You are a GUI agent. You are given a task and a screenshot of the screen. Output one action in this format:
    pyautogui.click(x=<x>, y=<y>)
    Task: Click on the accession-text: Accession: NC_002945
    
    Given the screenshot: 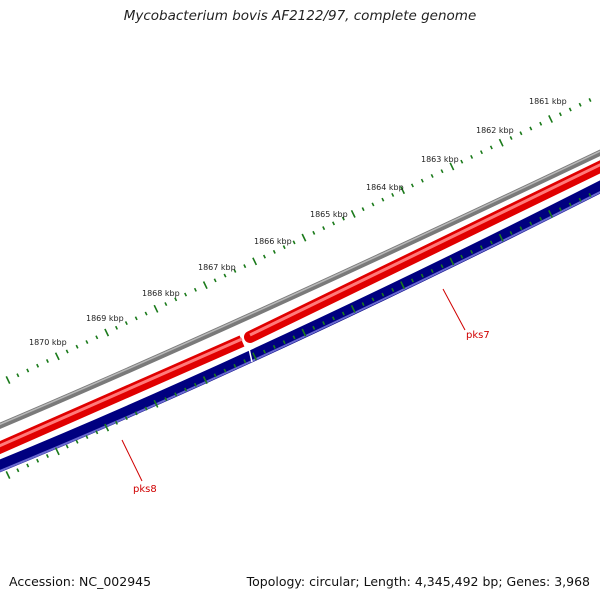 What is the action you would take?
    pyautogui.click(x=80, y=581)
    